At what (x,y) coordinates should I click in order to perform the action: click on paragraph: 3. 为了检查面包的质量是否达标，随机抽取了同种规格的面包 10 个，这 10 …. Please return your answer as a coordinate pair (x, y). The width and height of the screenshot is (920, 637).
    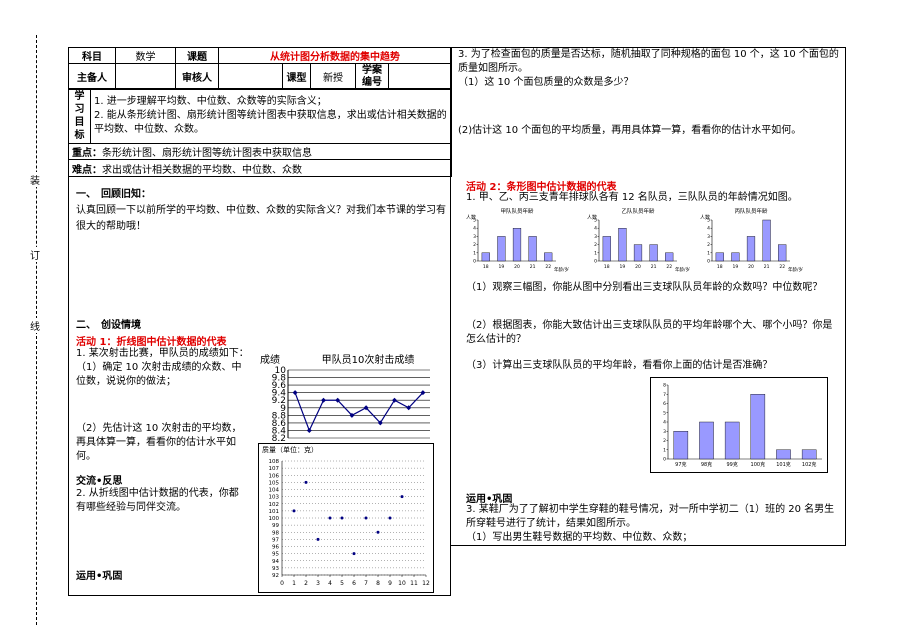
    Looking at the image, I should click on (648, 61).